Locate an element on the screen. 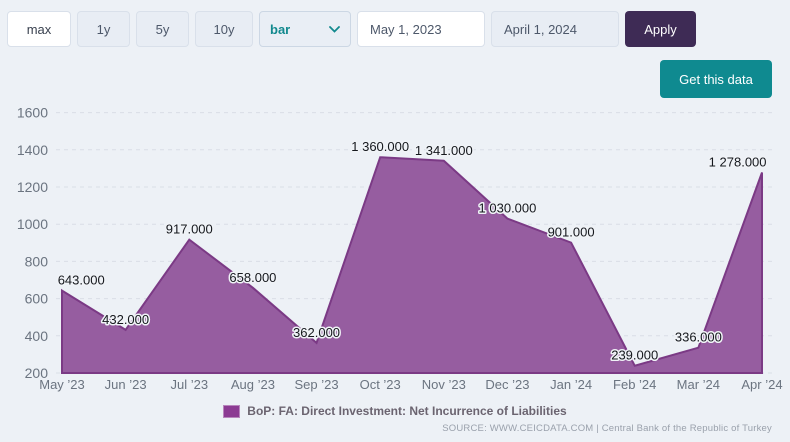  y-tick-label: 600 is located at coordinates (37, 299).